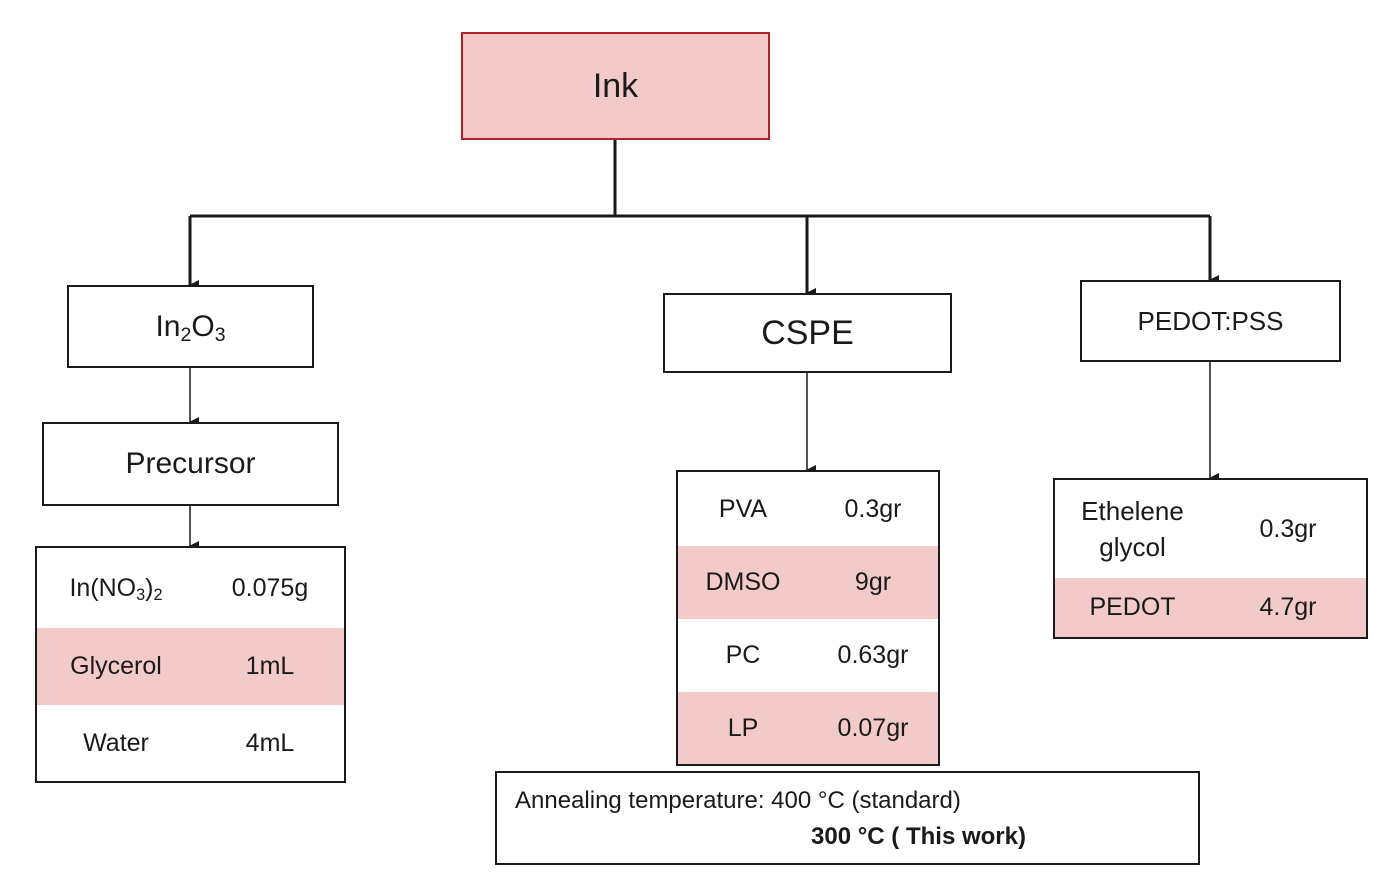  Describe the element at coordinates (918, 836) in the screenshot. I see `annealing-this-work-text: 300 °C ( This work)` at that location.